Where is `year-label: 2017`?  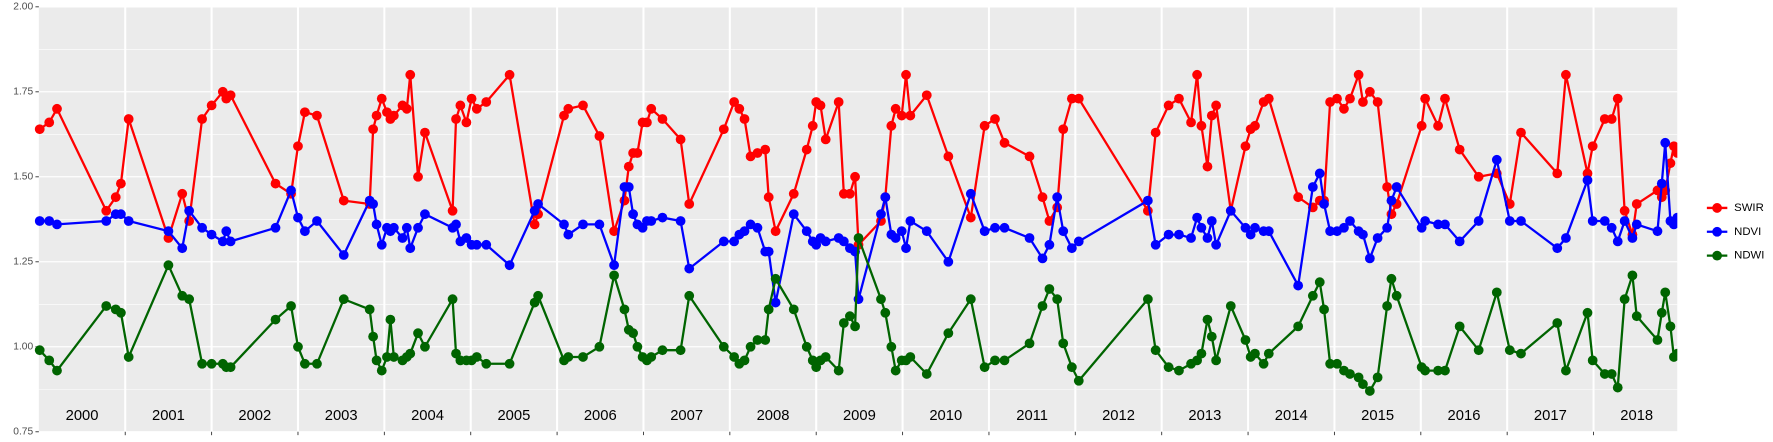
year-label: 2017 is located at coordinates (1550, 416).